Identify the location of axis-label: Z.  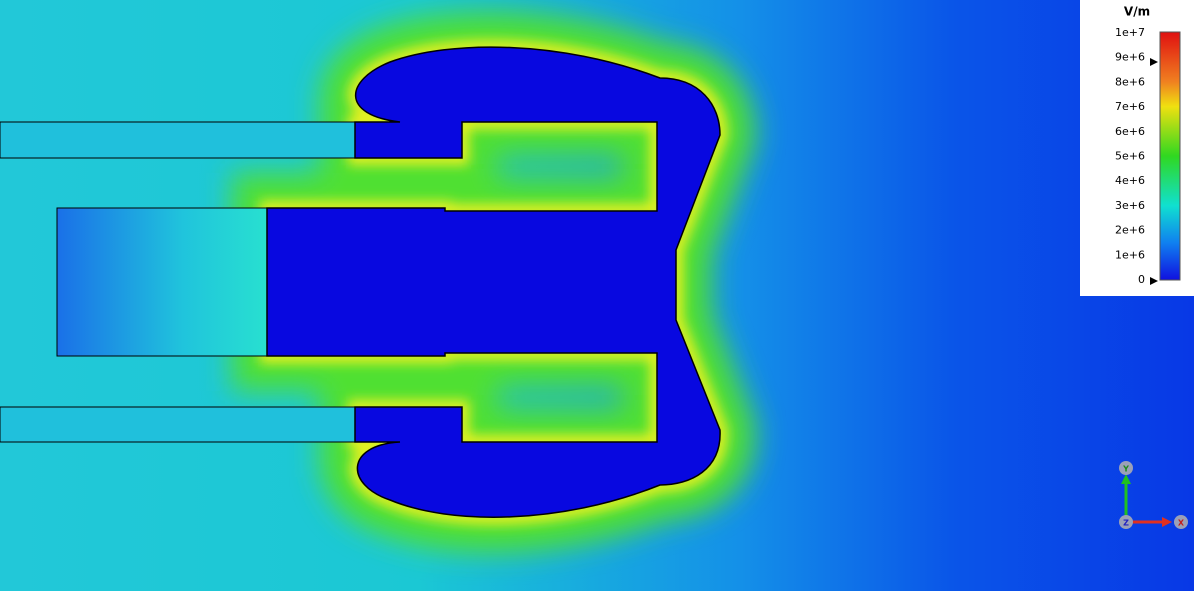
(1126, 523).